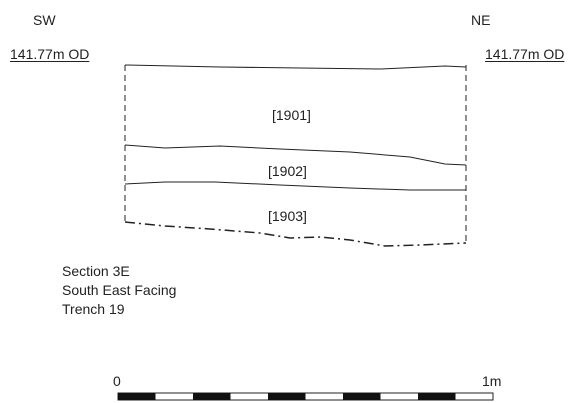 The image size is (578, 403). What do you see at coordinates (295, 155) in the screenshot?
I see `context-boundary-upper` at bounding box center [295, 155].